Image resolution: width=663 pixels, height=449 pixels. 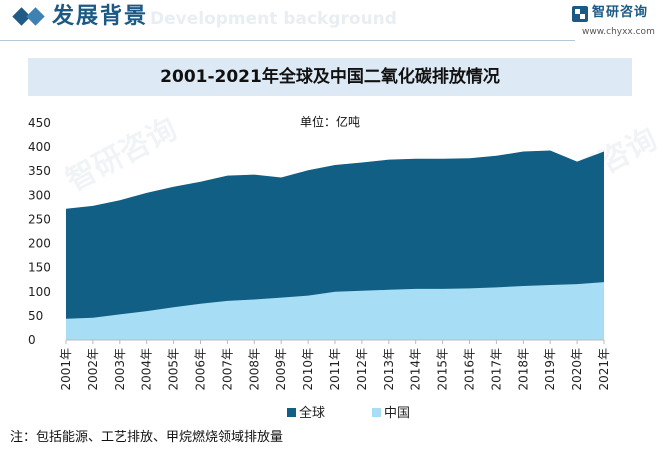 I want to click on section-title-english: Development background, so click(x=273, y=19).